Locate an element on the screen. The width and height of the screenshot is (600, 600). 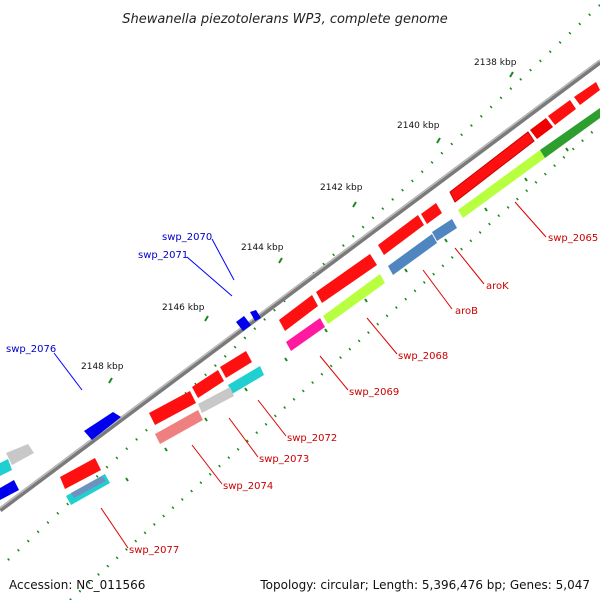
kbp-label-2138: 2138 kbp is located at coordinates (495, 63).